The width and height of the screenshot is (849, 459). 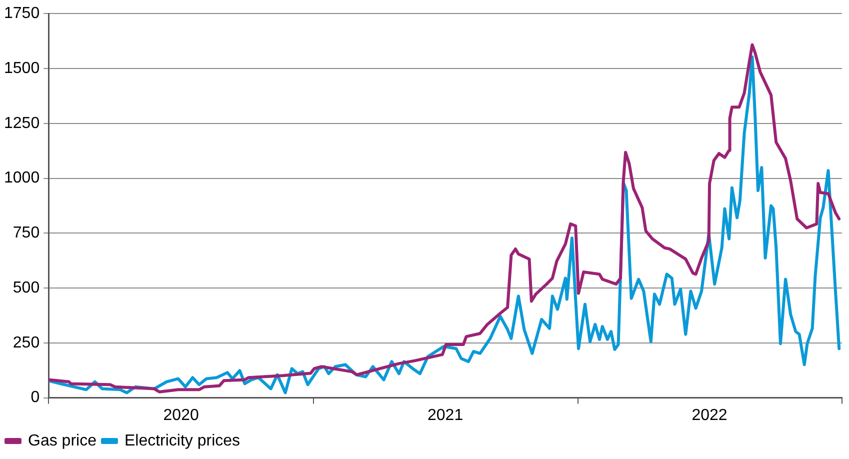 What do you see at coordinates (35, 397) in the screenshot?
I see `y-tick-label: 0` at bounding box center [35, 397].